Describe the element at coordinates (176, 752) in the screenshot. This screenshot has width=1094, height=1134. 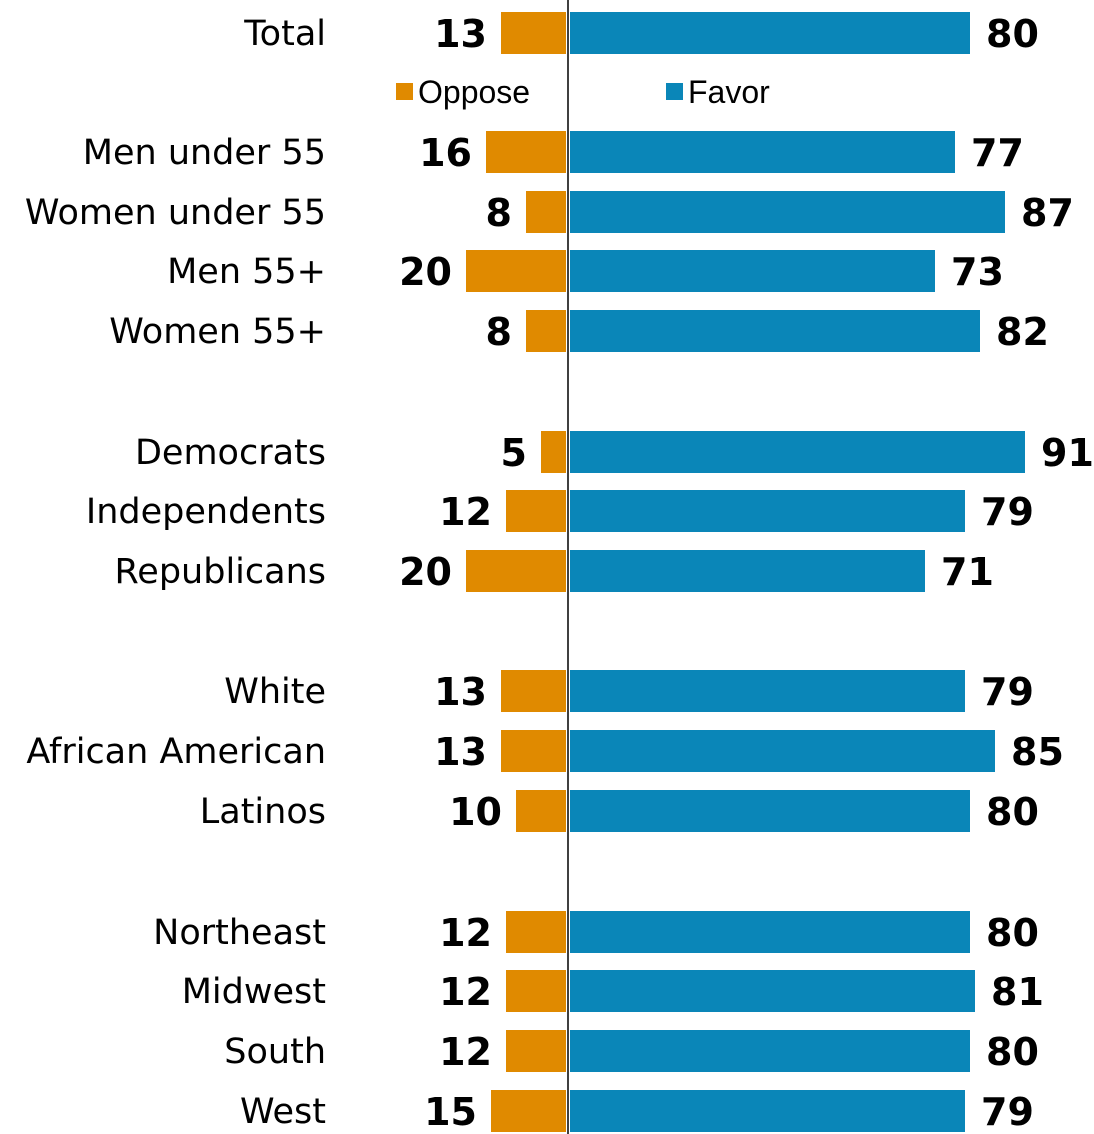
I see `category-label-african-american: African American` at that location.